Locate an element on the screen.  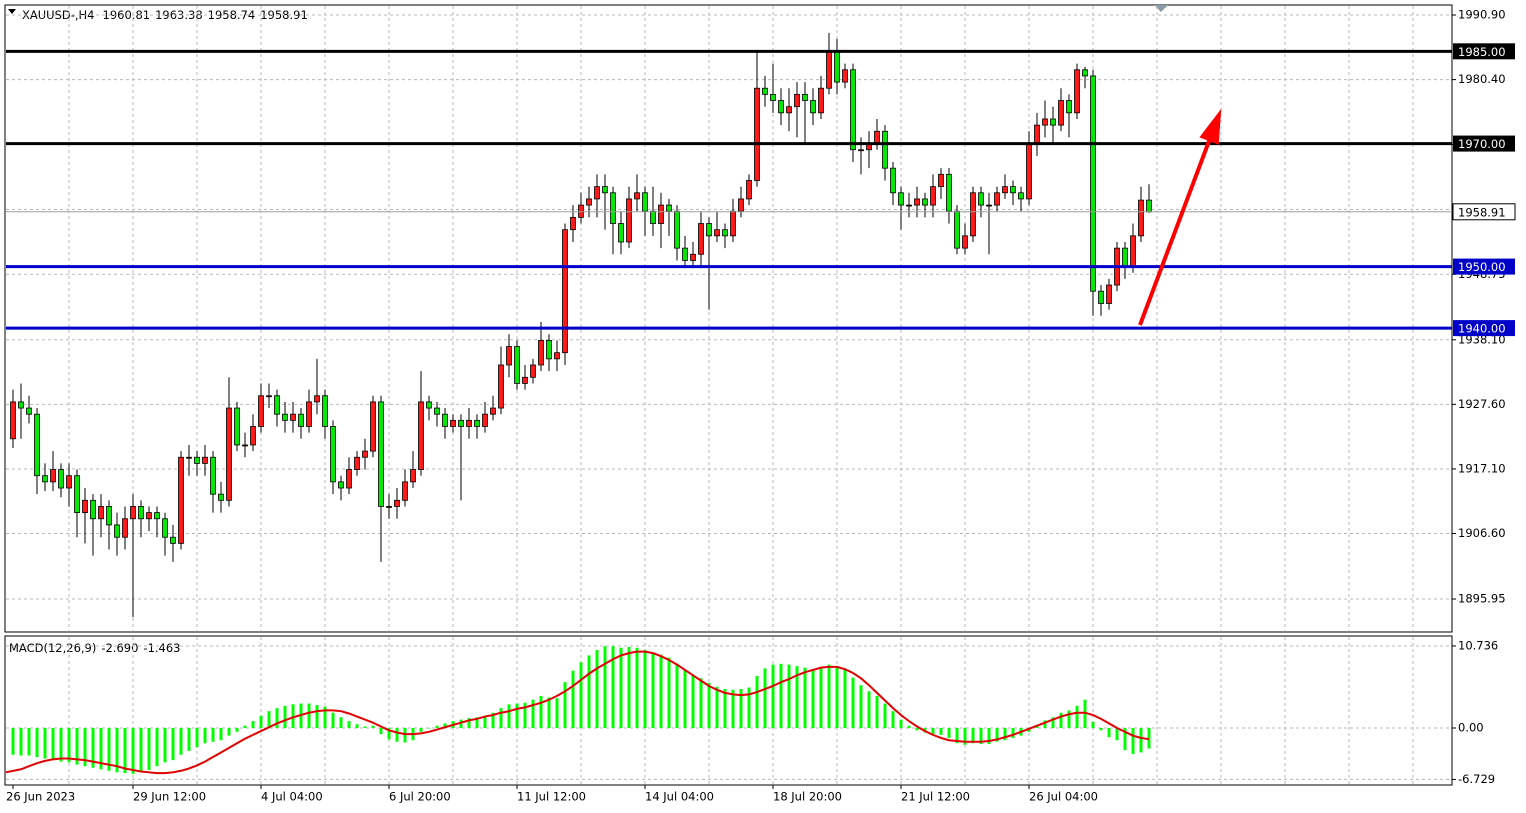
collapse-icon is located at coordinates (12, 11).